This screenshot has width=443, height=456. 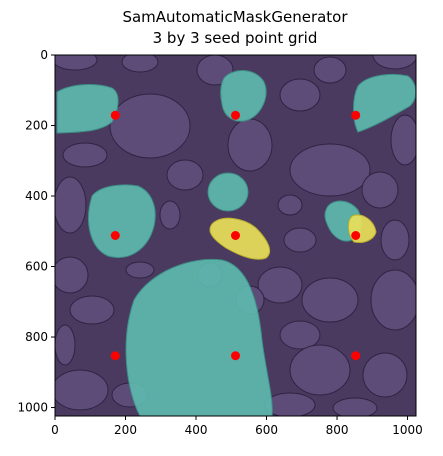 What do you see at coordinates (237, 426) in the screenshot?
I see `x-axis: 0 200 400 600 800 1000` at bounding box center [237, 426].